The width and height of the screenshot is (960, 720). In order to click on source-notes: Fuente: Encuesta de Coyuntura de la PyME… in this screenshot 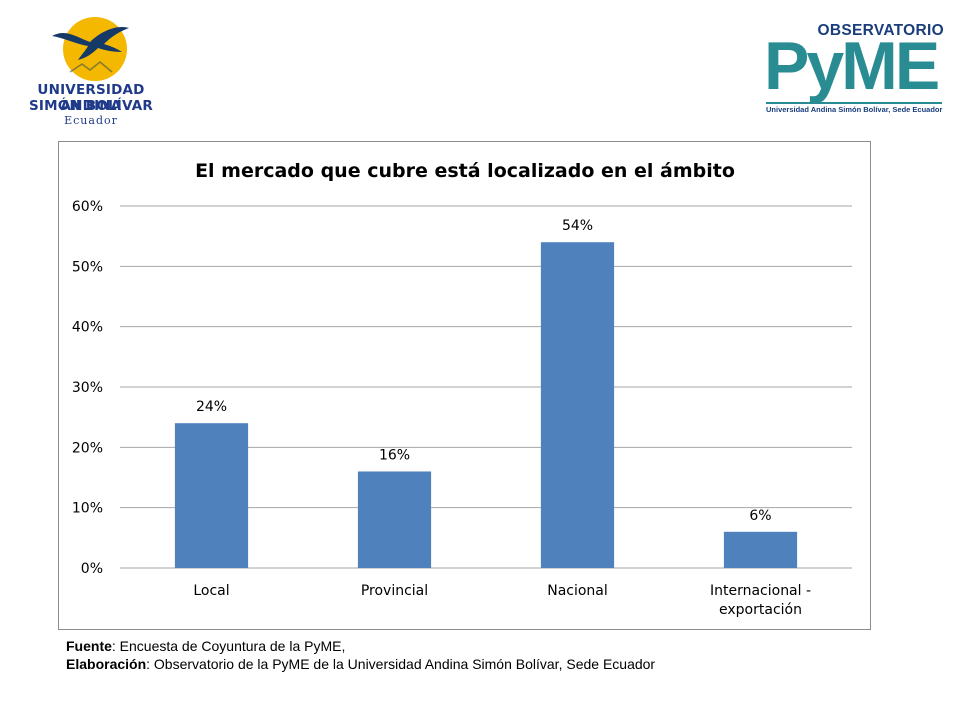, I will do `click(506, 655)`.